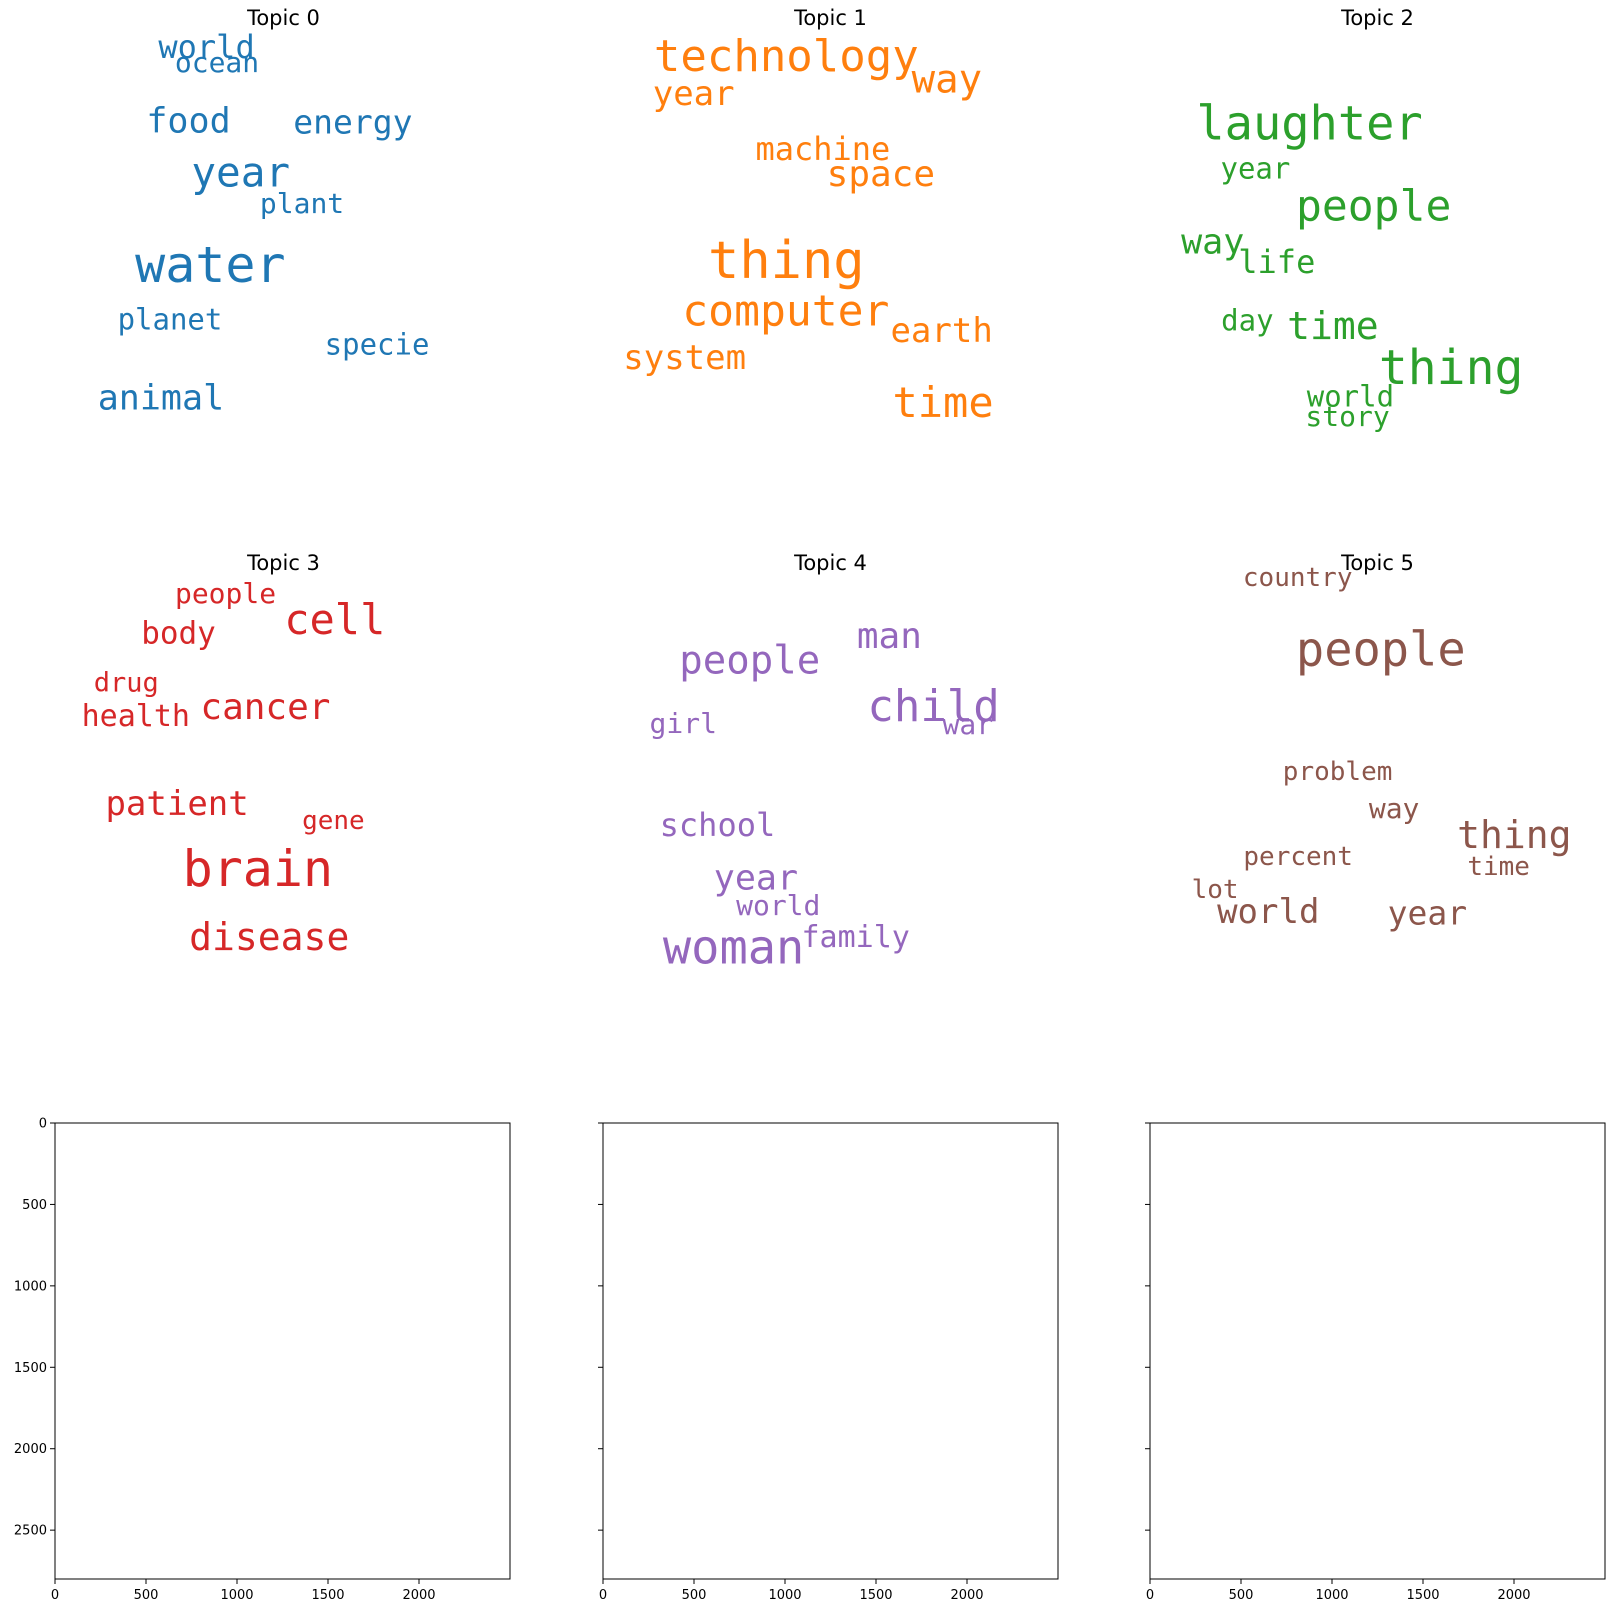 The image size is (1614, 1612). I want to click on word-lot: lot, so click(1215, 889).